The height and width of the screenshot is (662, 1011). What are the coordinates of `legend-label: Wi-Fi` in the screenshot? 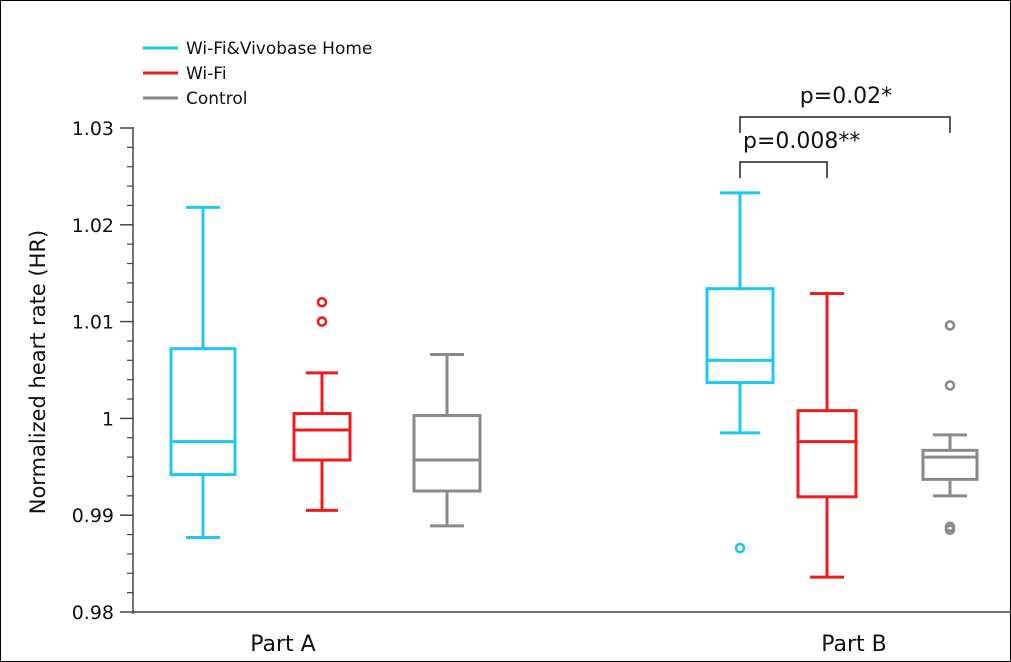 It's located at (206, 74).